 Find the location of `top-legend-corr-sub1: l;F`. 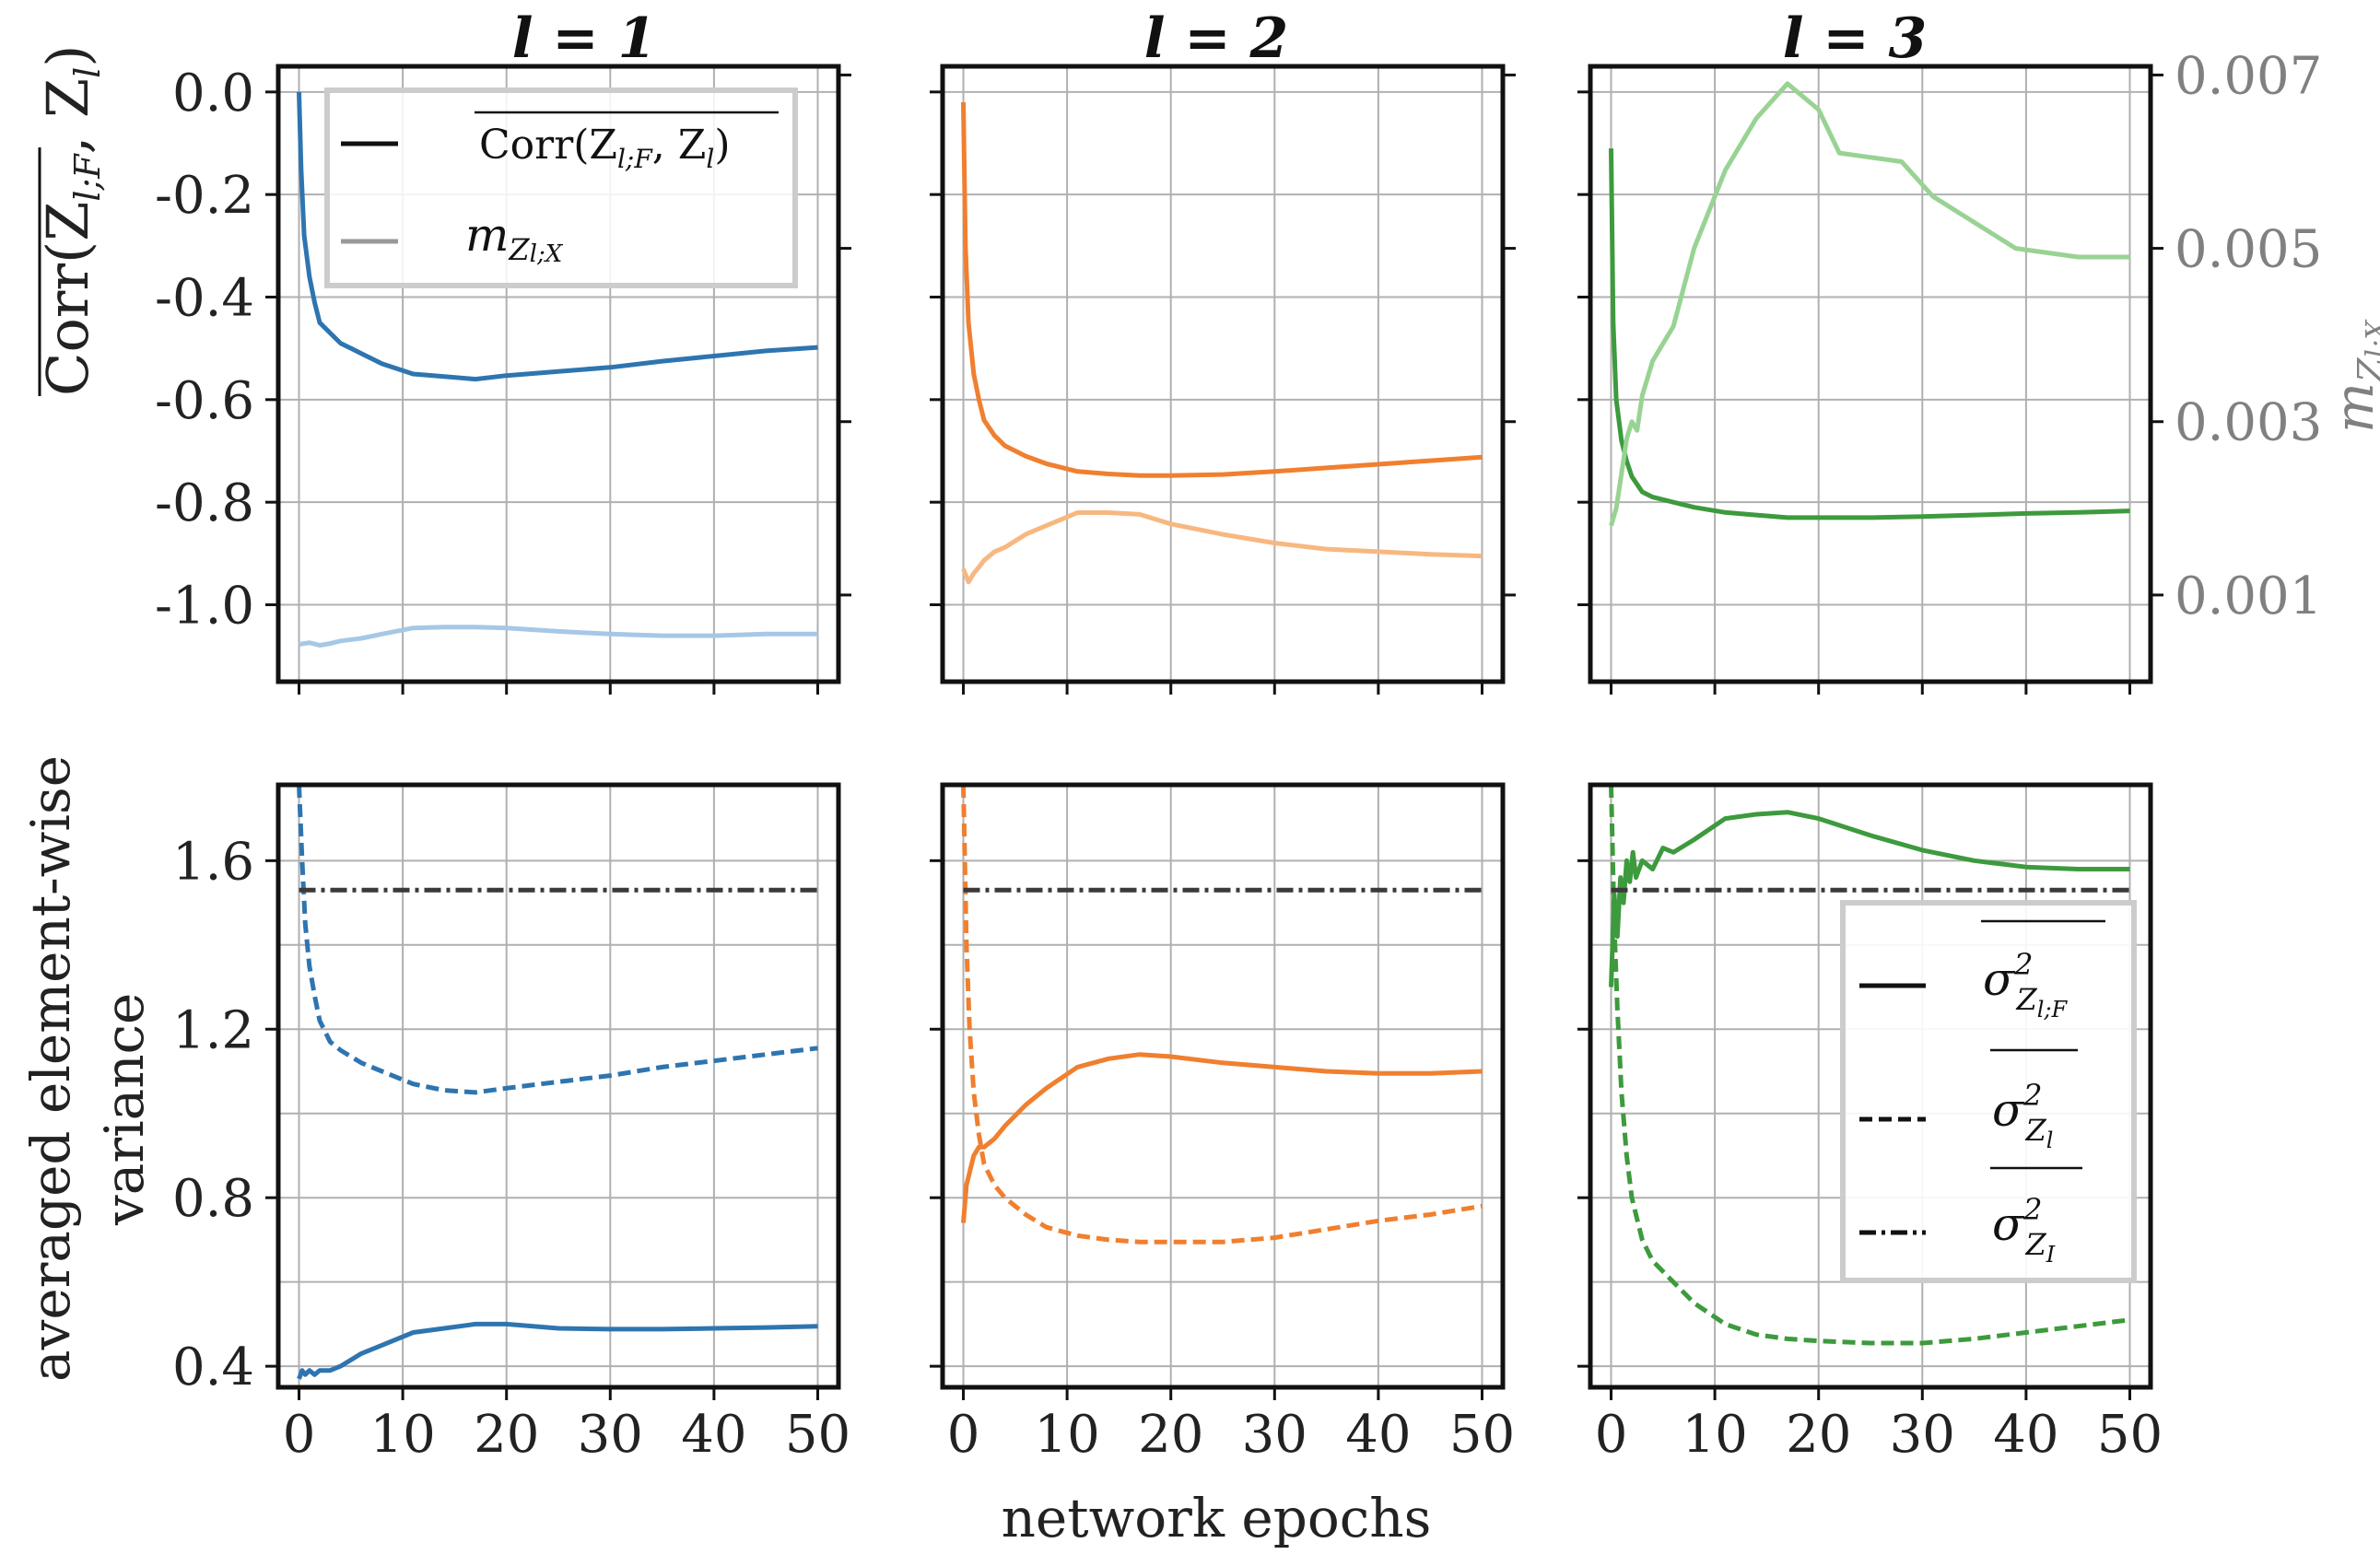

top-legend-corr-sub1: l;F is located at coordinates (635, 159).